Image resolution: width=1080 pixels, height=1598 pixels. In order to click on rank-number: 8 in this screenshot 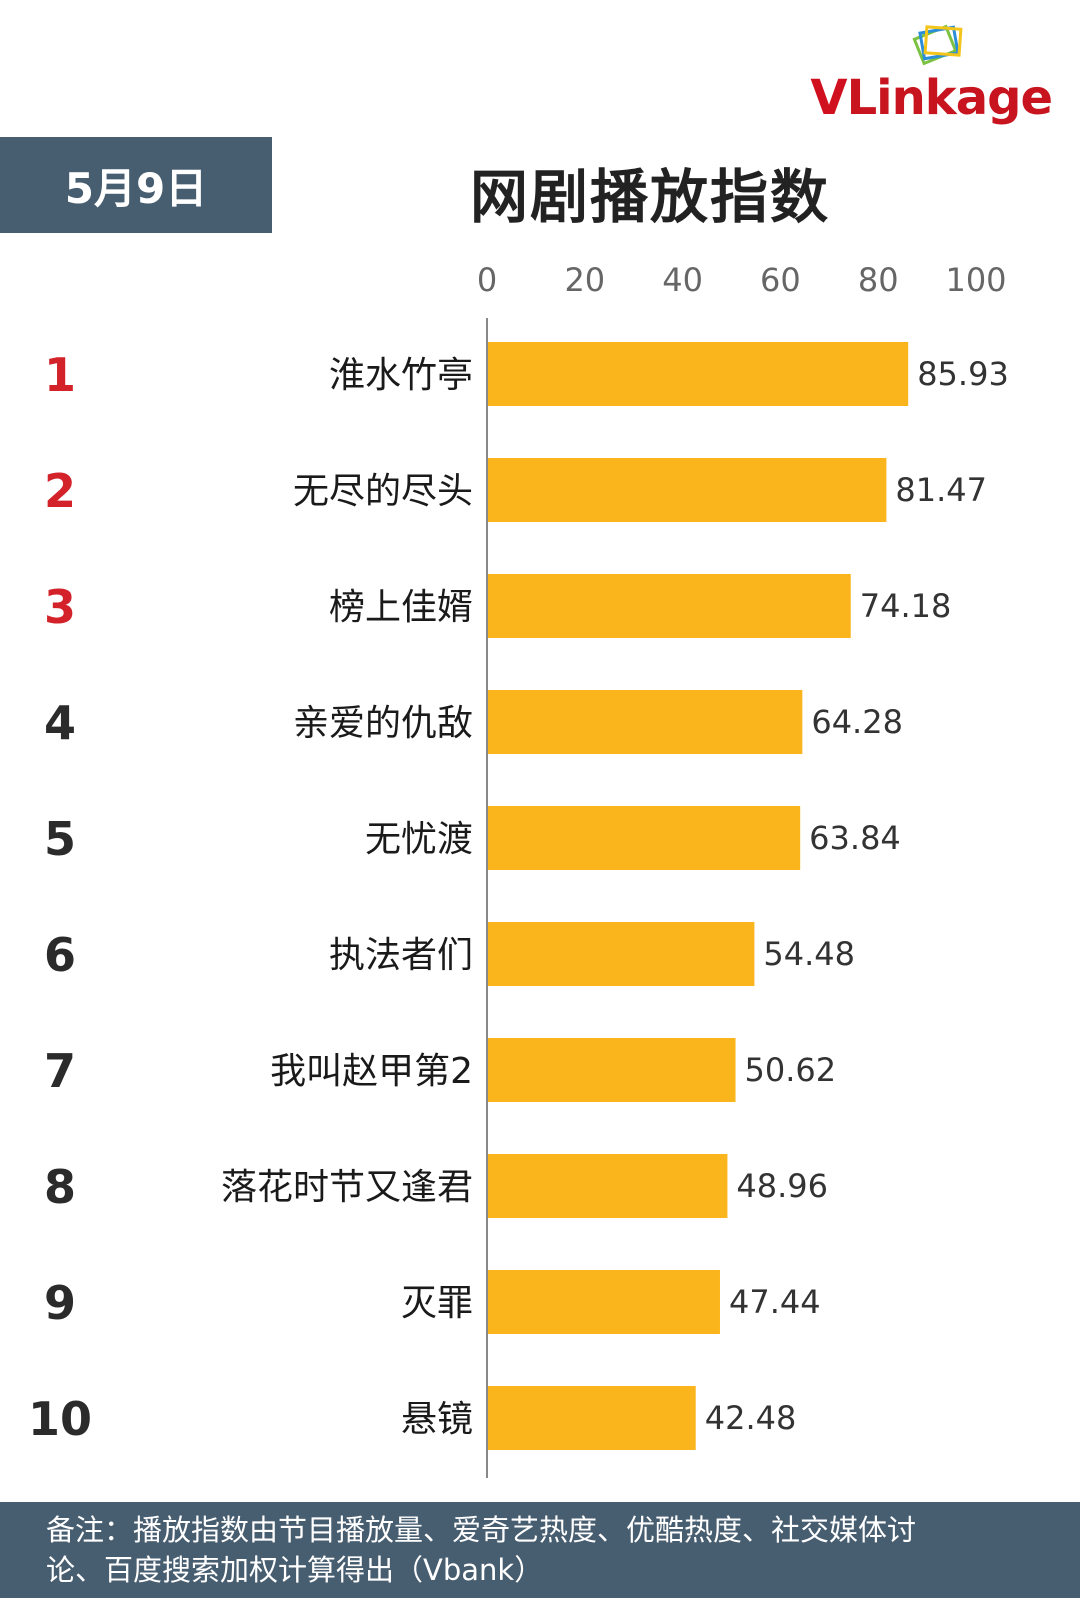, I will do `click(60, 1187)`.